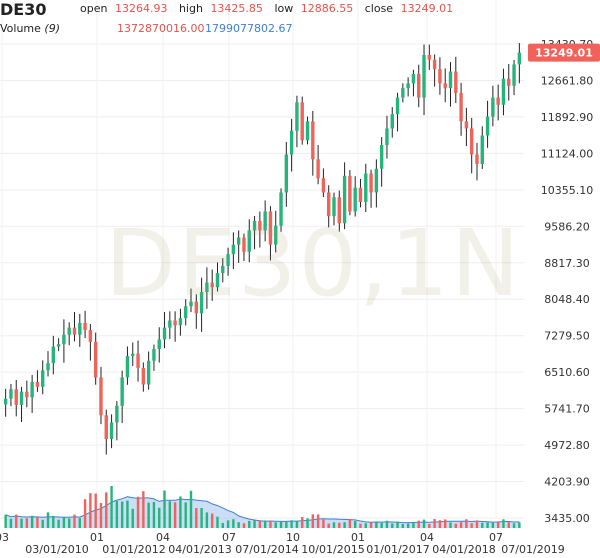 This screenshot has width=600, height=558. Describe the element at coordinates (567, 263) in the screenshot. I see `y-tick-label: 8817.30` at that location.